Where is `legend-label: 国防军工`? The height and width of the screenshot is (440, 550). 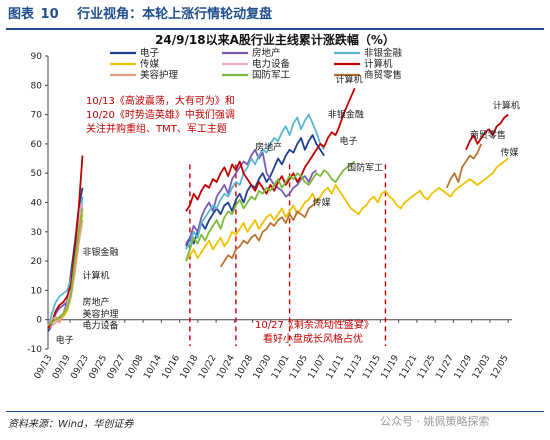
legend-label: 国防军工 is located at coordinates (271, 75).